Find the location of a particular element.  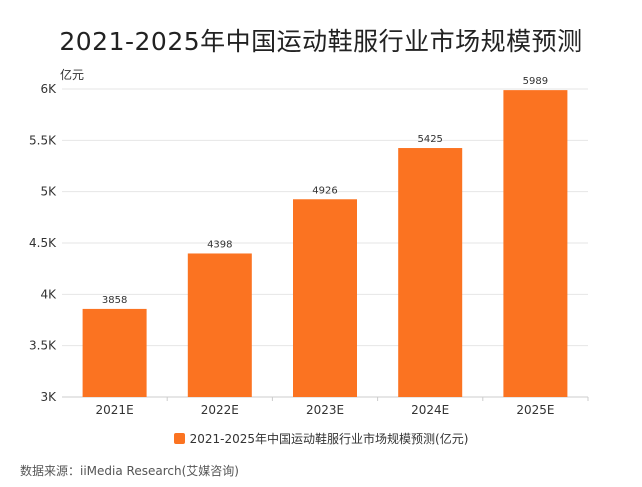

data-label: 4398 is located at coordinates (219, 244).